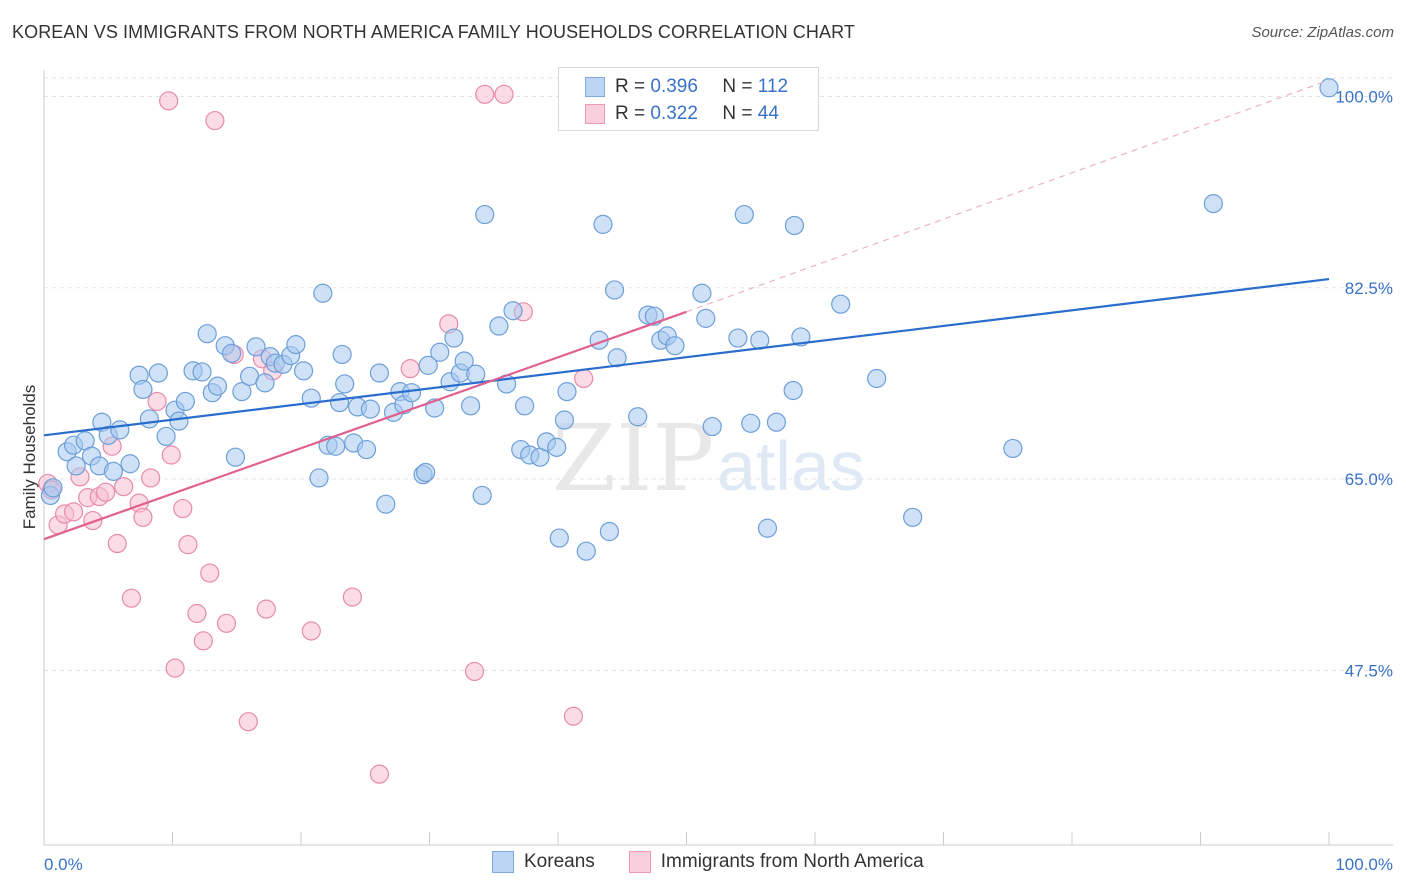 The image size is (1406, 892). I want to click on y-tick-labels: 47.5% 65.0% 82.5% 100.0%, so click(1364, 384).